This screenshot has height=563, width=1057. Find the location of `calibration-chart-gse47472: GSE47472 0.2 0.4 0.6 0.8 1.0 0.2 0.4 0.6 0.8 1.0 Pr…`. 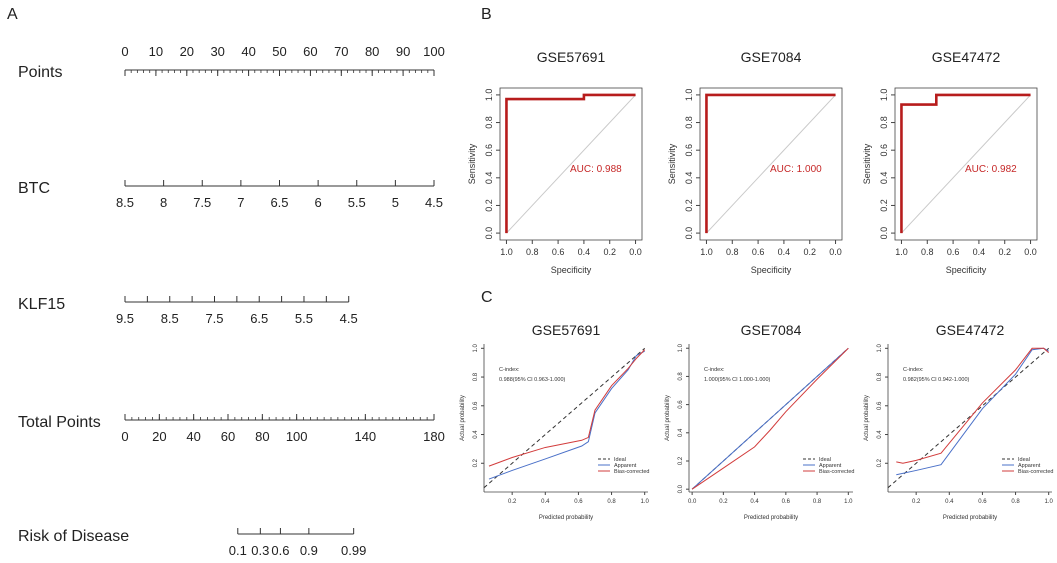

calibration-chart-gse47472: GSE47472 0.2 0.4 0.6 0.8 1.0 0.2 0.4 0.6 0.8 1.0 Pr… is located at coordinates (959, 421).